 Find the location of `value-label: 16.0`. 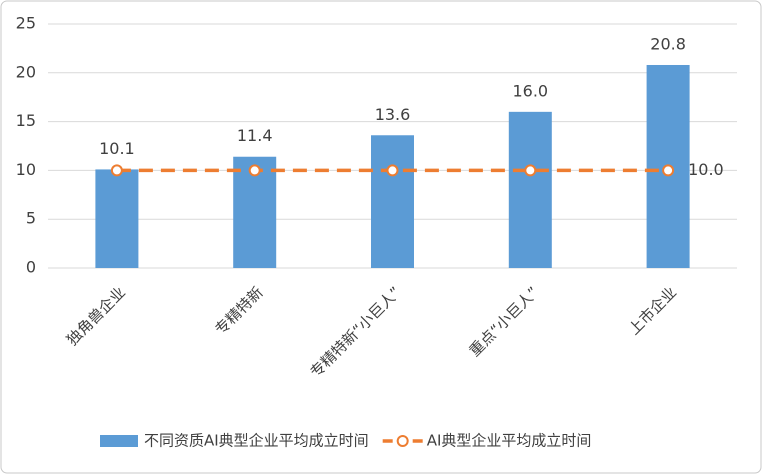

value-label: 16.0 is located at coordinates (530, 90).